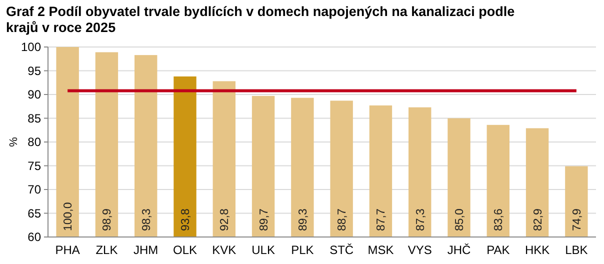 The width and height of the screenshot is (604, 264). What do you see at coordinates (35, 189) in the screenshot?
I see `y-tick-label: 70` at bounding box center [35, 189].